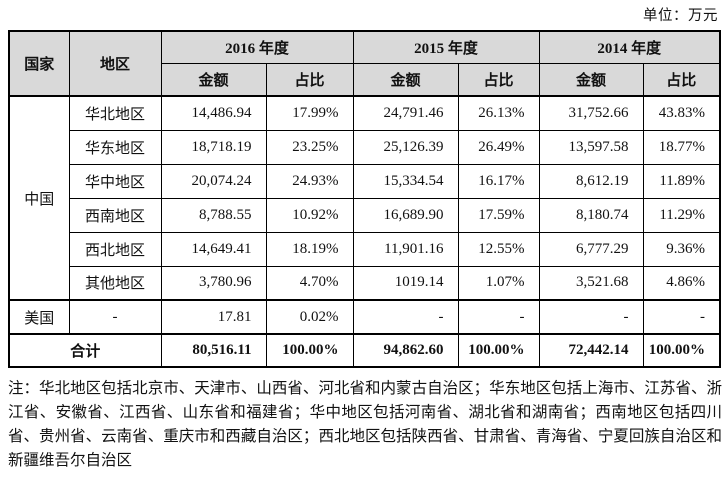  I want to click on header-ratio-2016: 占比, so click(309, 79).